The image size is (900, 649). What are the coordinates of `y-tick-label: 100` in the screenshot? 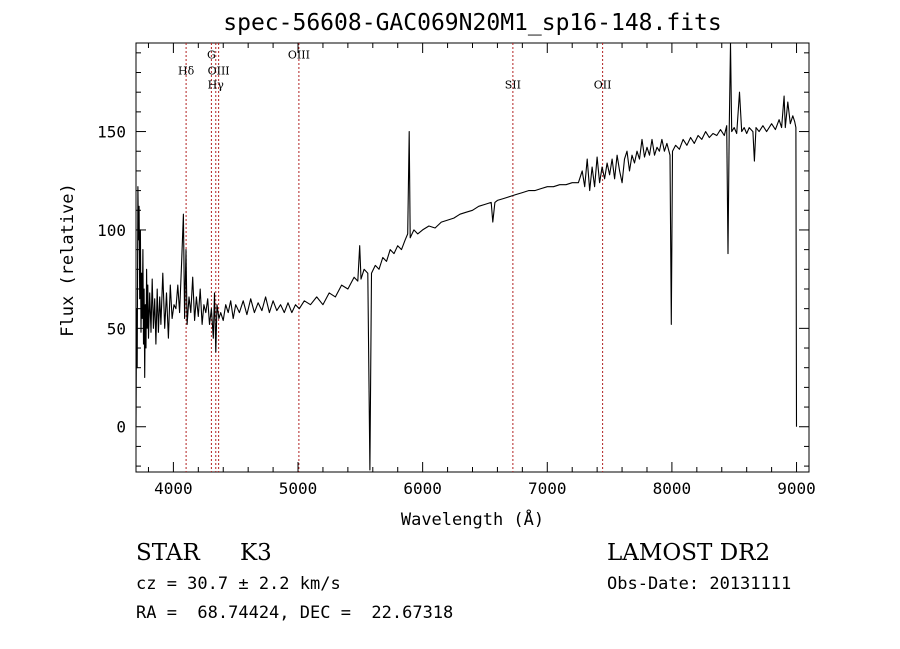 It's located at (111, 230).